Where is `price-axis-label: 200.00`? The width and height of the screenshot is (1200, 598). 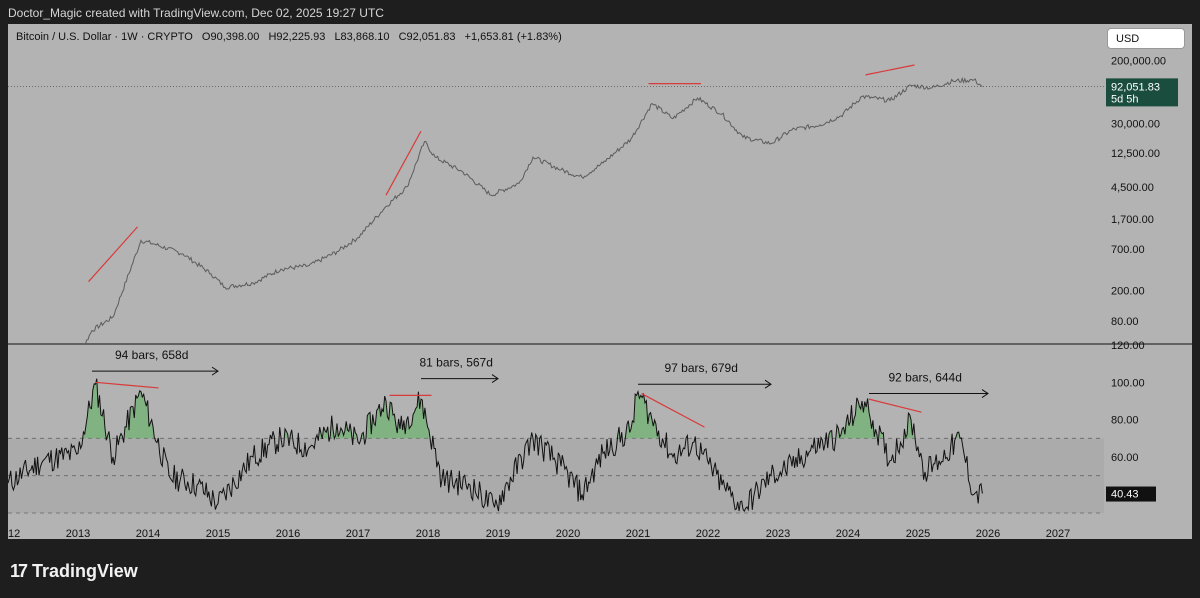 price-axis-label: 200.00 is located at coordinates (1128, 291).